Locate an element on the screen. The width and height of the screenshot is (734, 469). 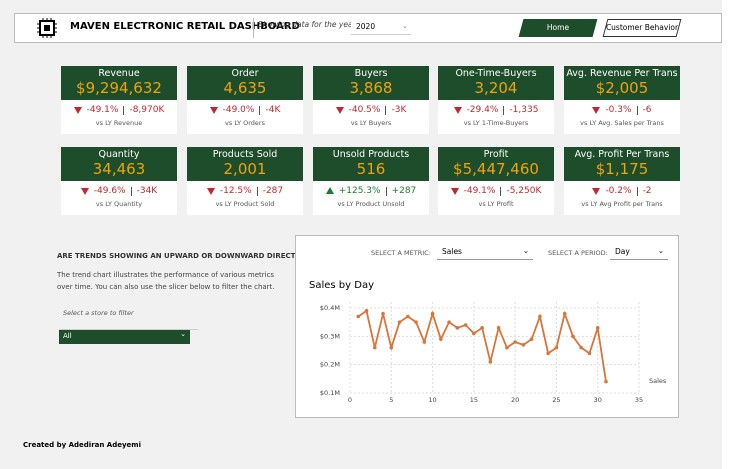
kpi-compare: vs LY Avg Profit per Trans is located at coordinates (622, 204).